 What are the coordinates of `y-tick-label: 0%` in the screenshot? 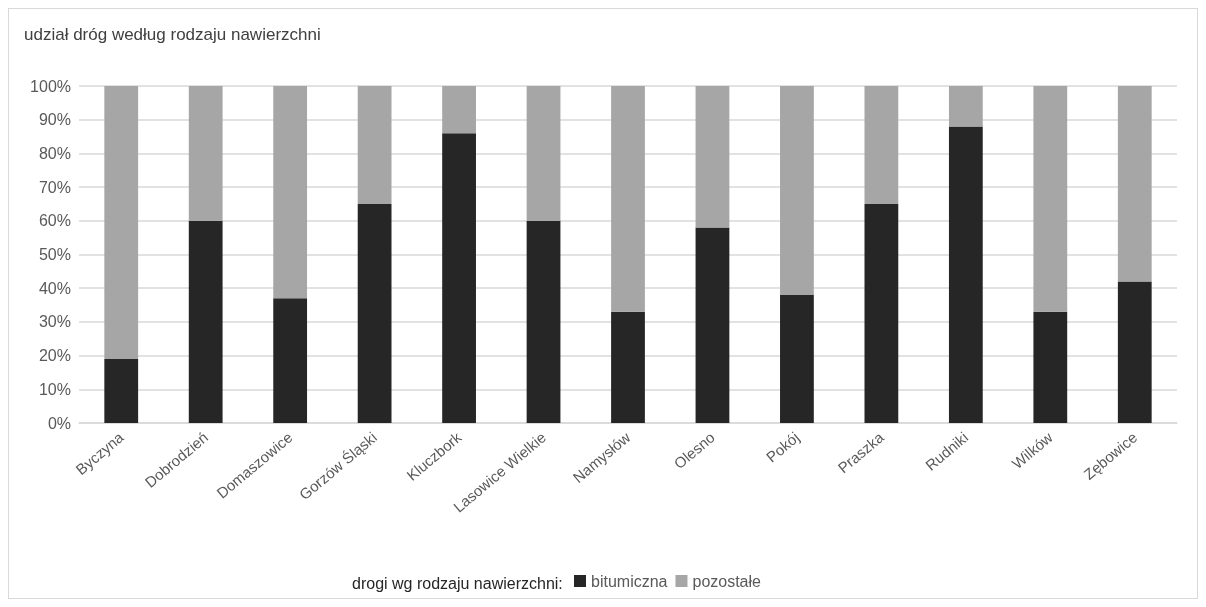 It's located at (59, 423).